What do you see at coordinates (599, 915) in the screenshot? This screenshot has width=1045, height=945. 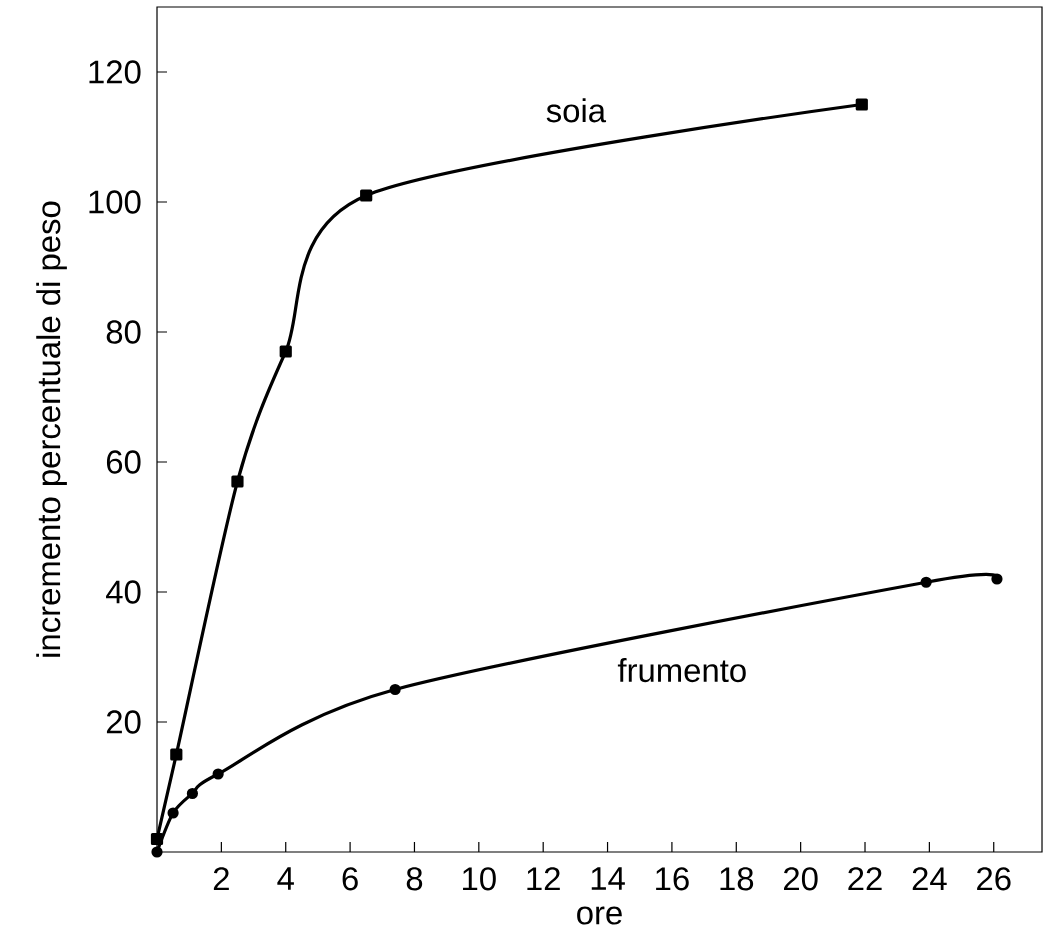 I see `x-axis-title: ore` at bounding box center [599, 915].